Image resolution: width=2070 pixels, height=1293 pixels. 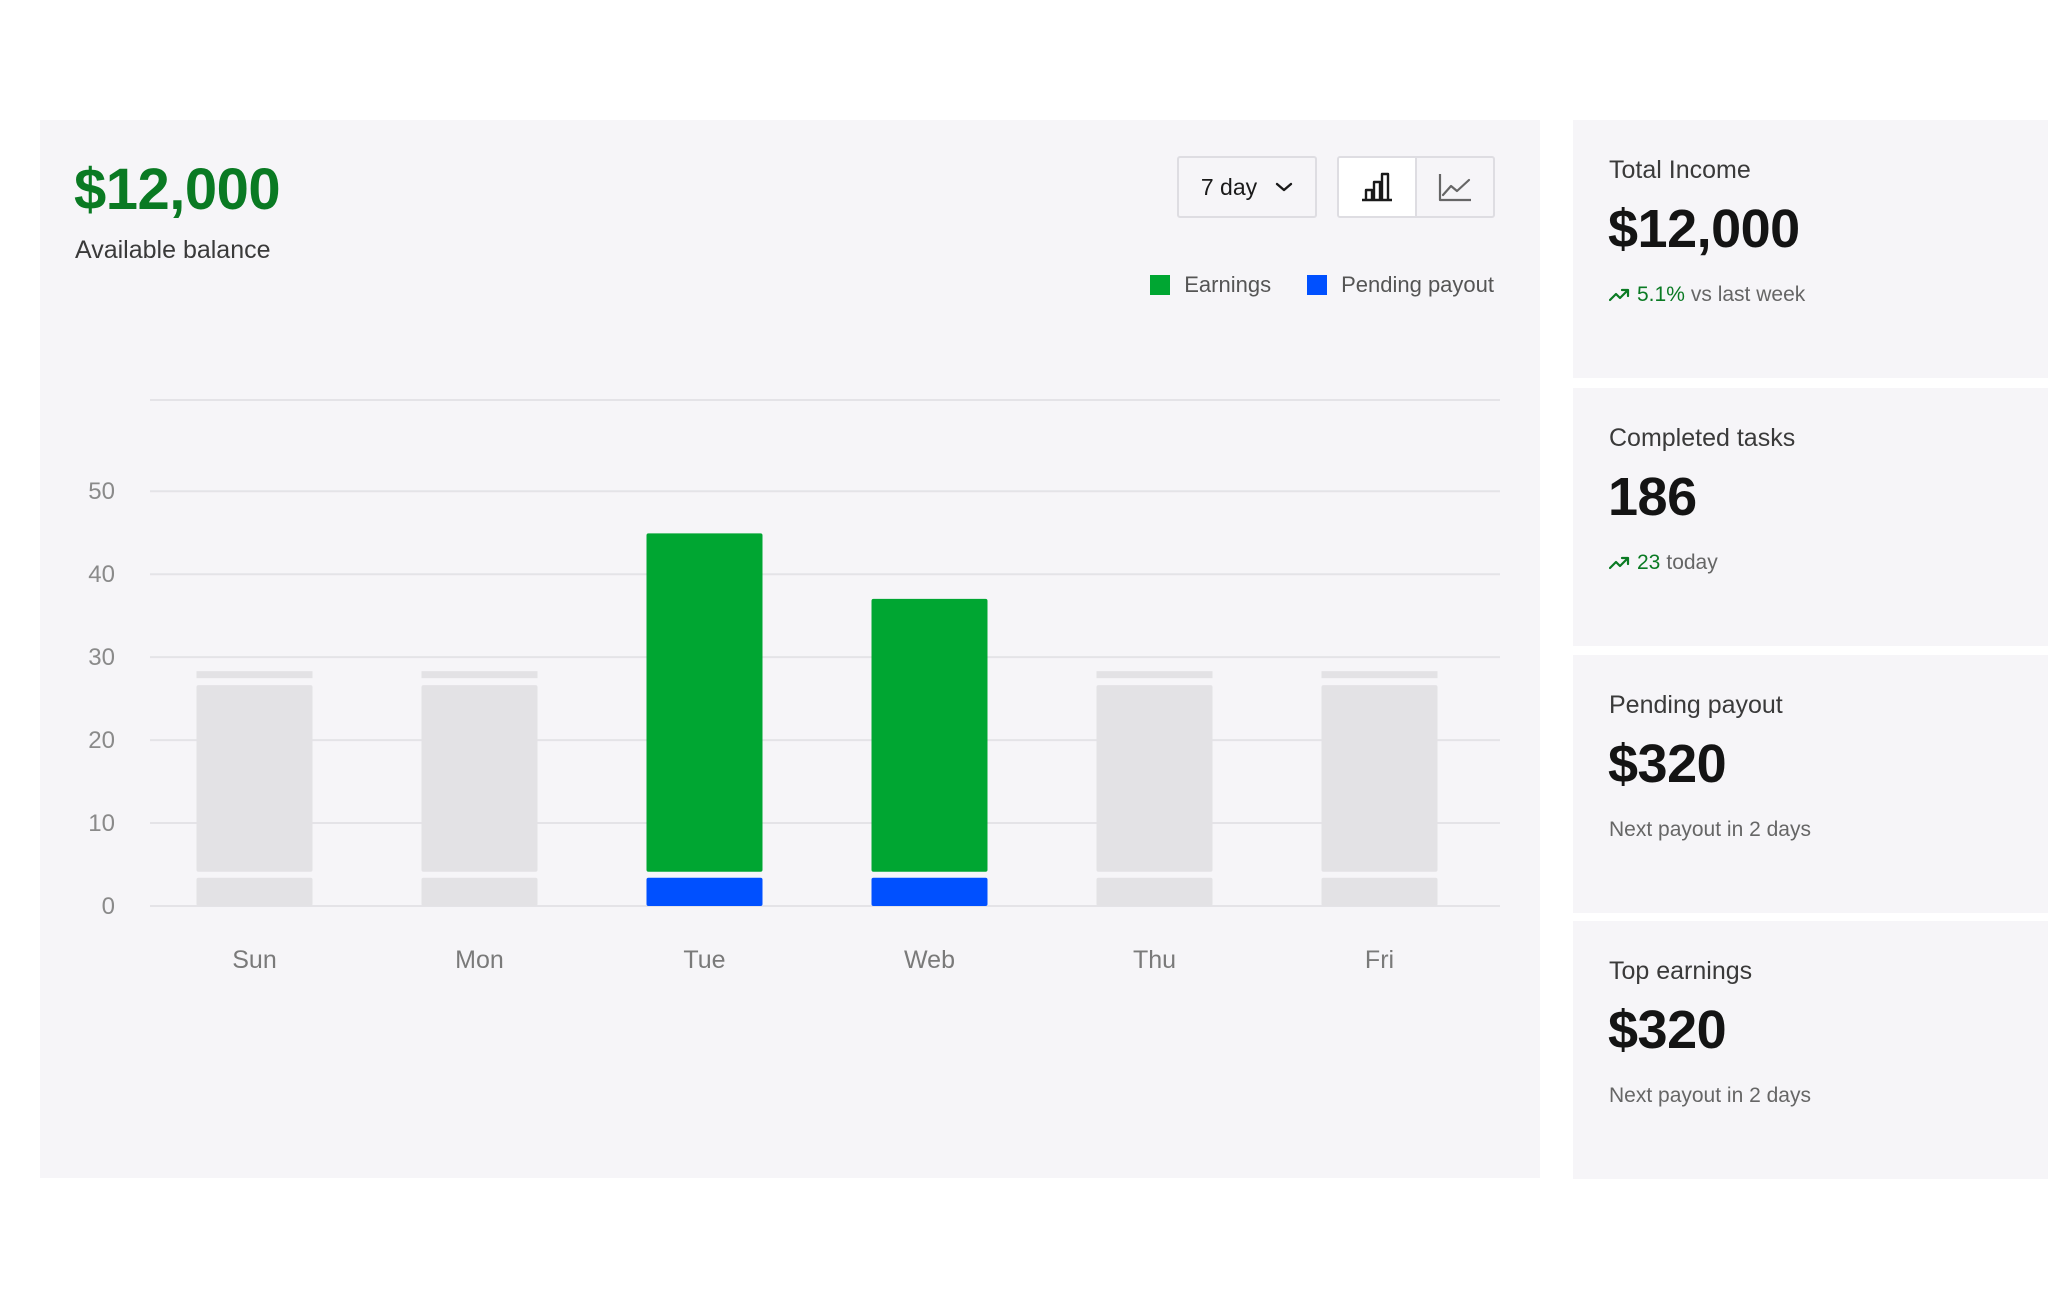 What do you see at coordinates (254, 960) in the screenshot?
I see `x-tick-label: Sun` at bounding box center [254, 960].